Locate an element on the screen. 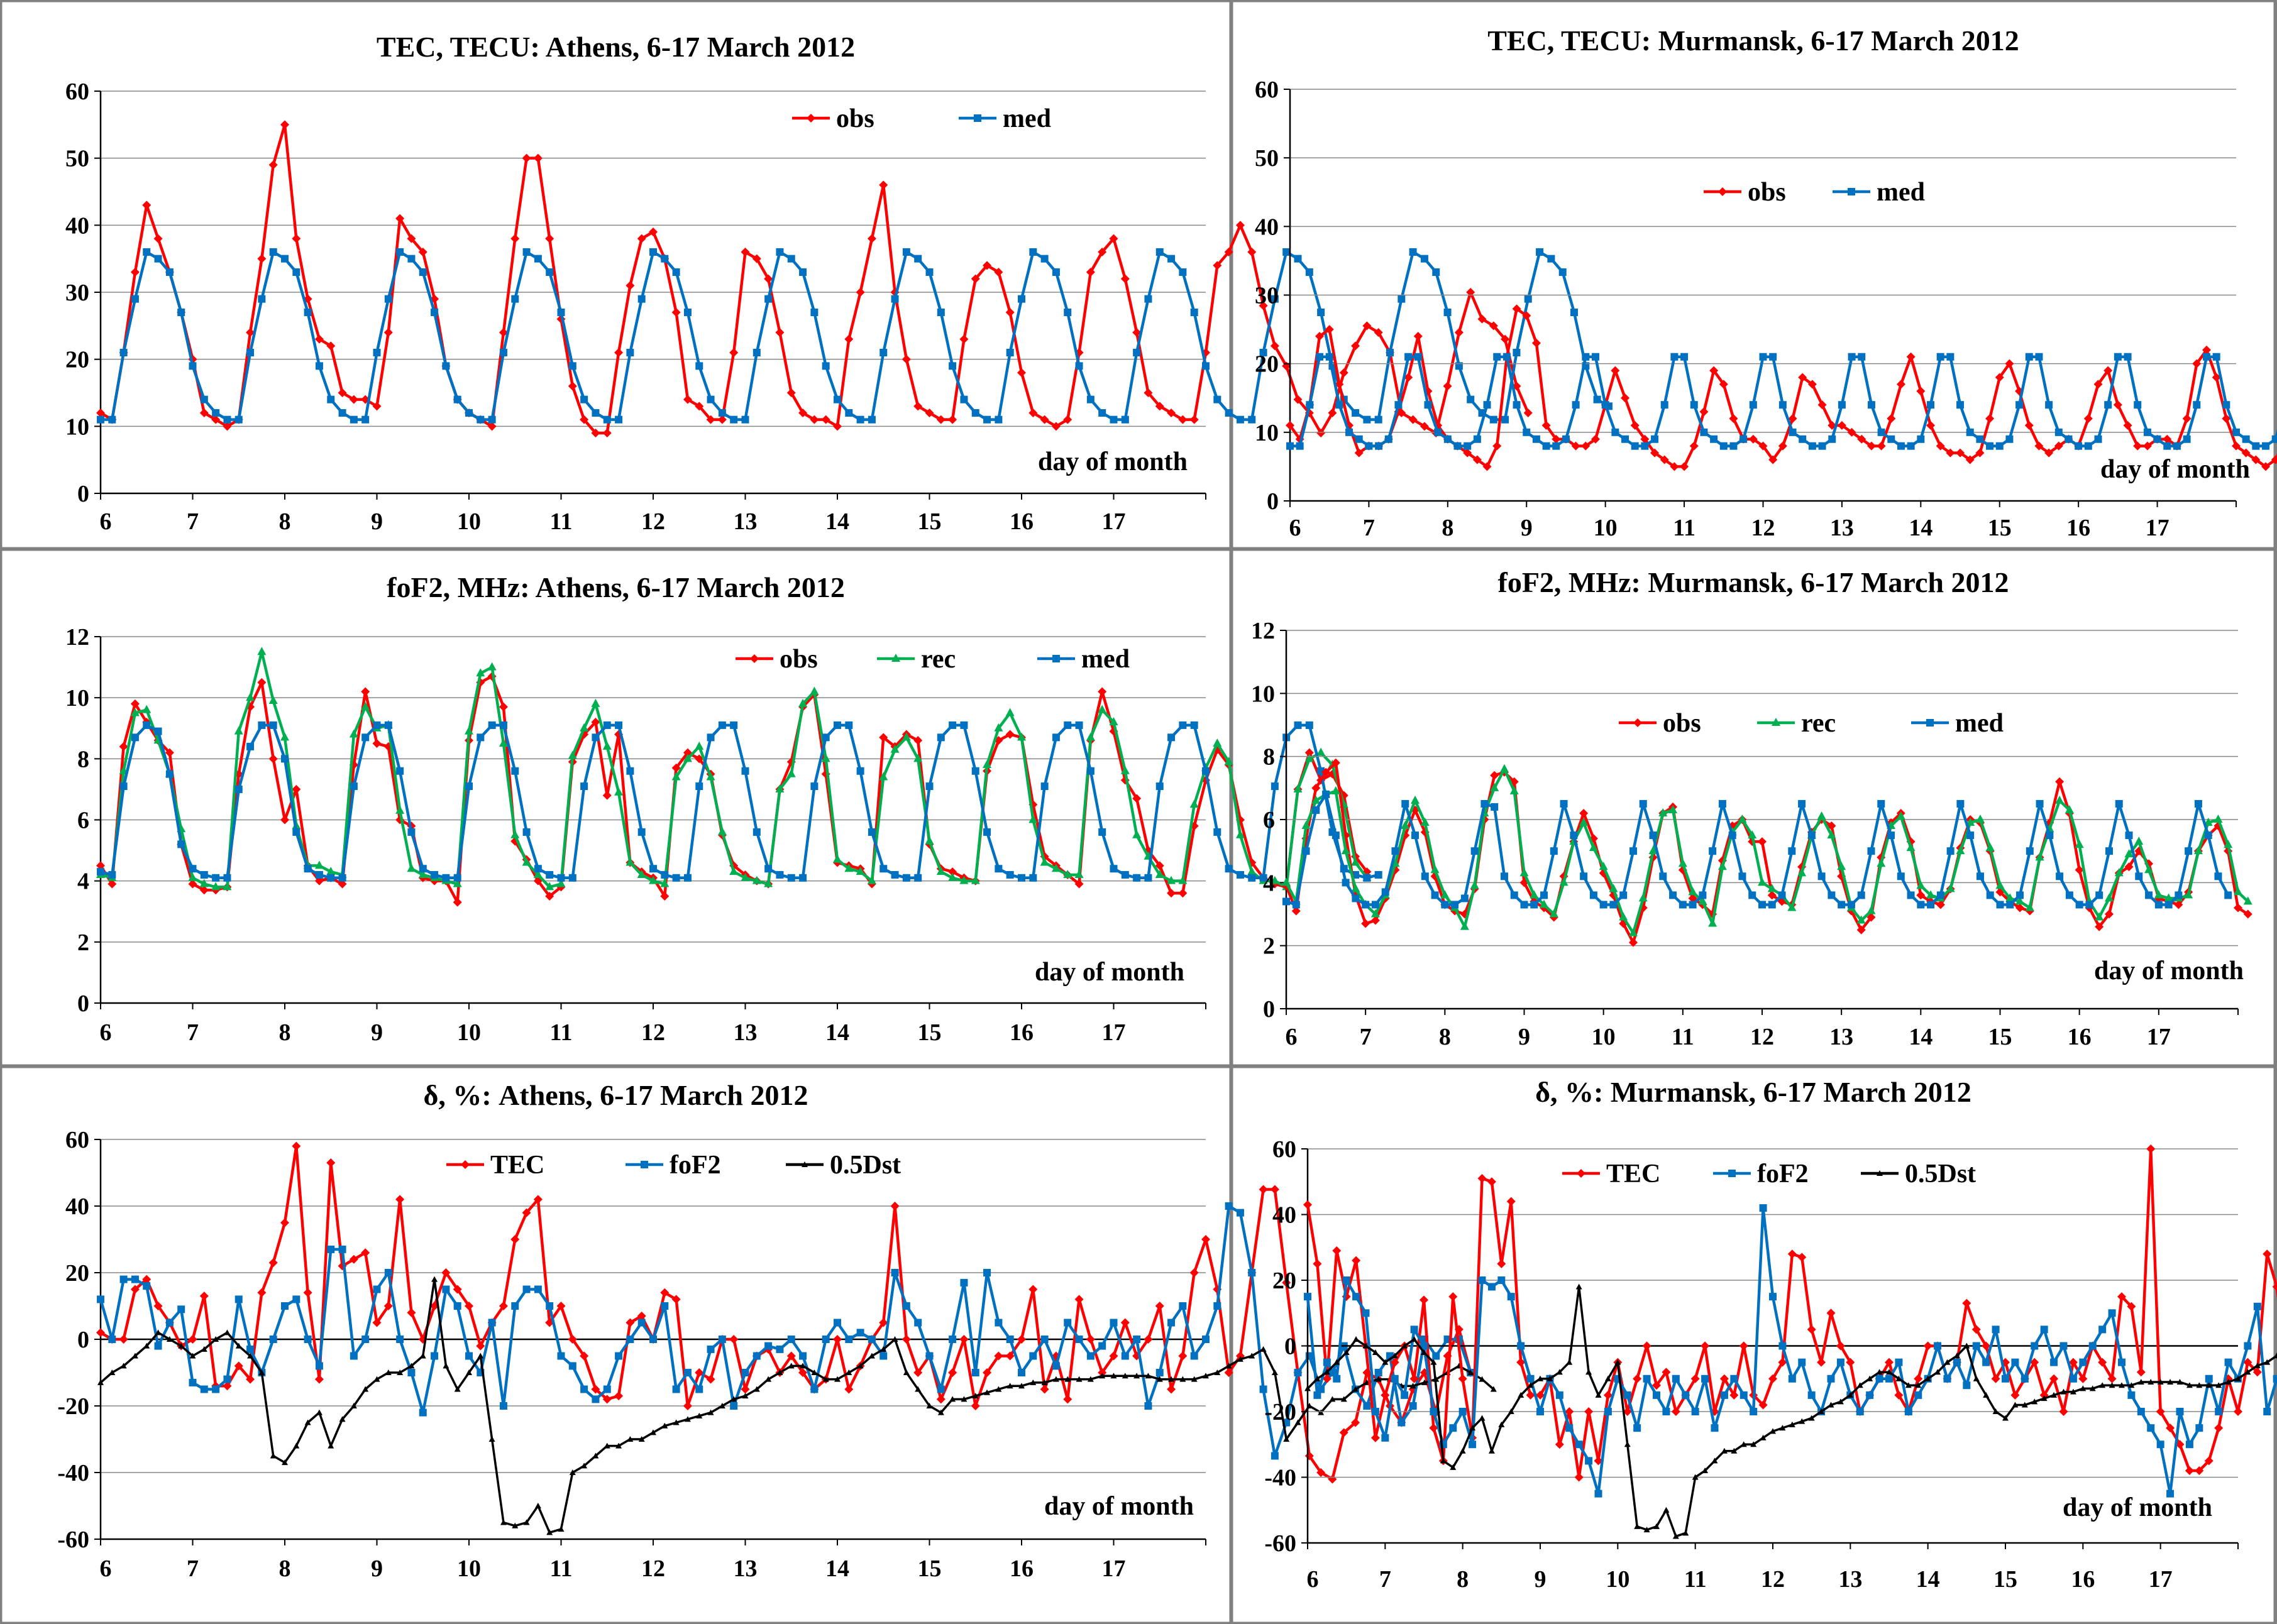 This screenshot has width=2277, height=1624. x-axis-label: day of month is located at coordinates (1109, 973).